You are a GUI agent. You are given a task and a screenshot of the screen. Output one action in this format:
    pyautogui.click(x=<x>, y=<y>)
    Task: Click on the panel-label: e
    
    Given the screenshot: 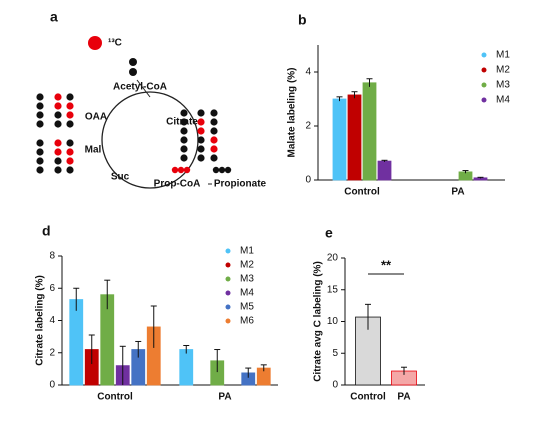 What is the action you would take?
    pyautogui.click(x=329, y=233)
    